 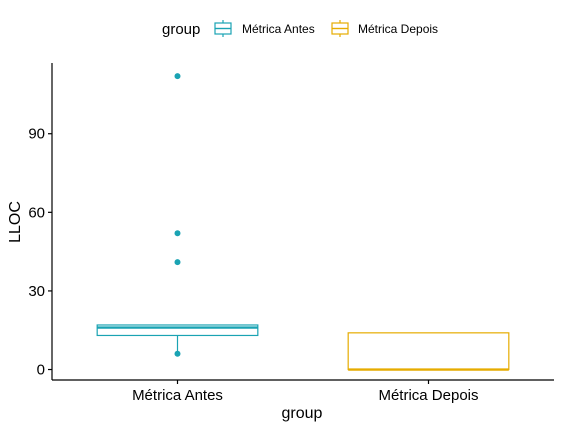 I want to click on y-tick-label-30: 30, so click(x=36, y=291).